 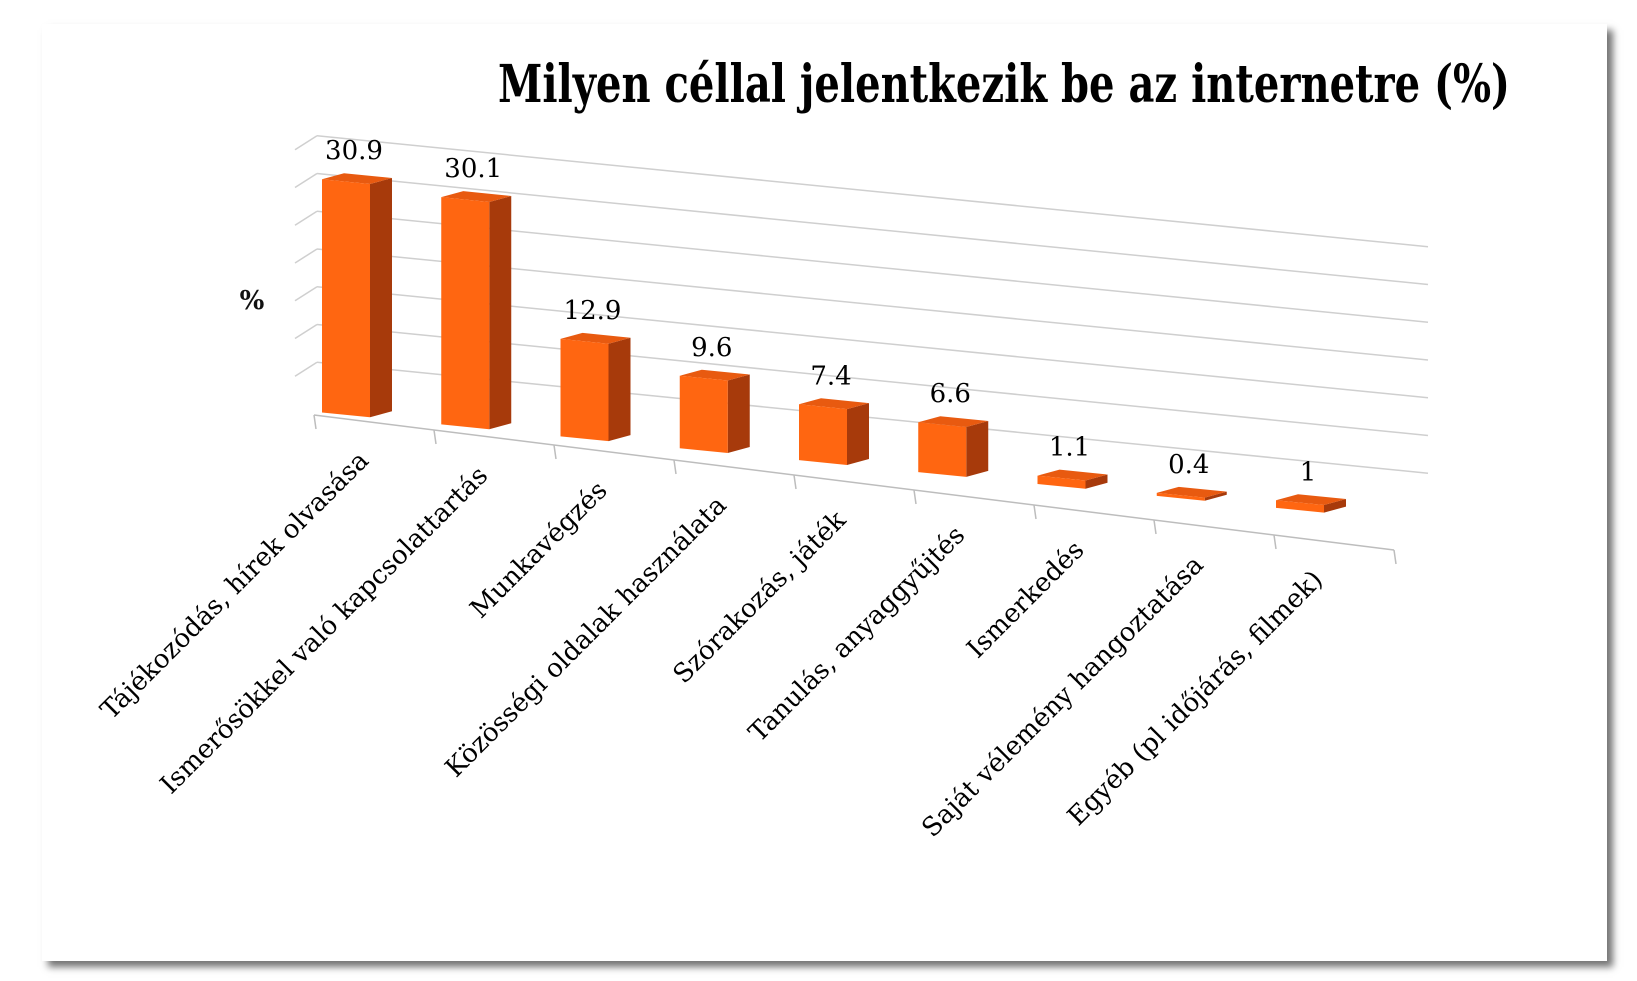 I want to click on data-label: 7.4, so click(x=830, y=376).